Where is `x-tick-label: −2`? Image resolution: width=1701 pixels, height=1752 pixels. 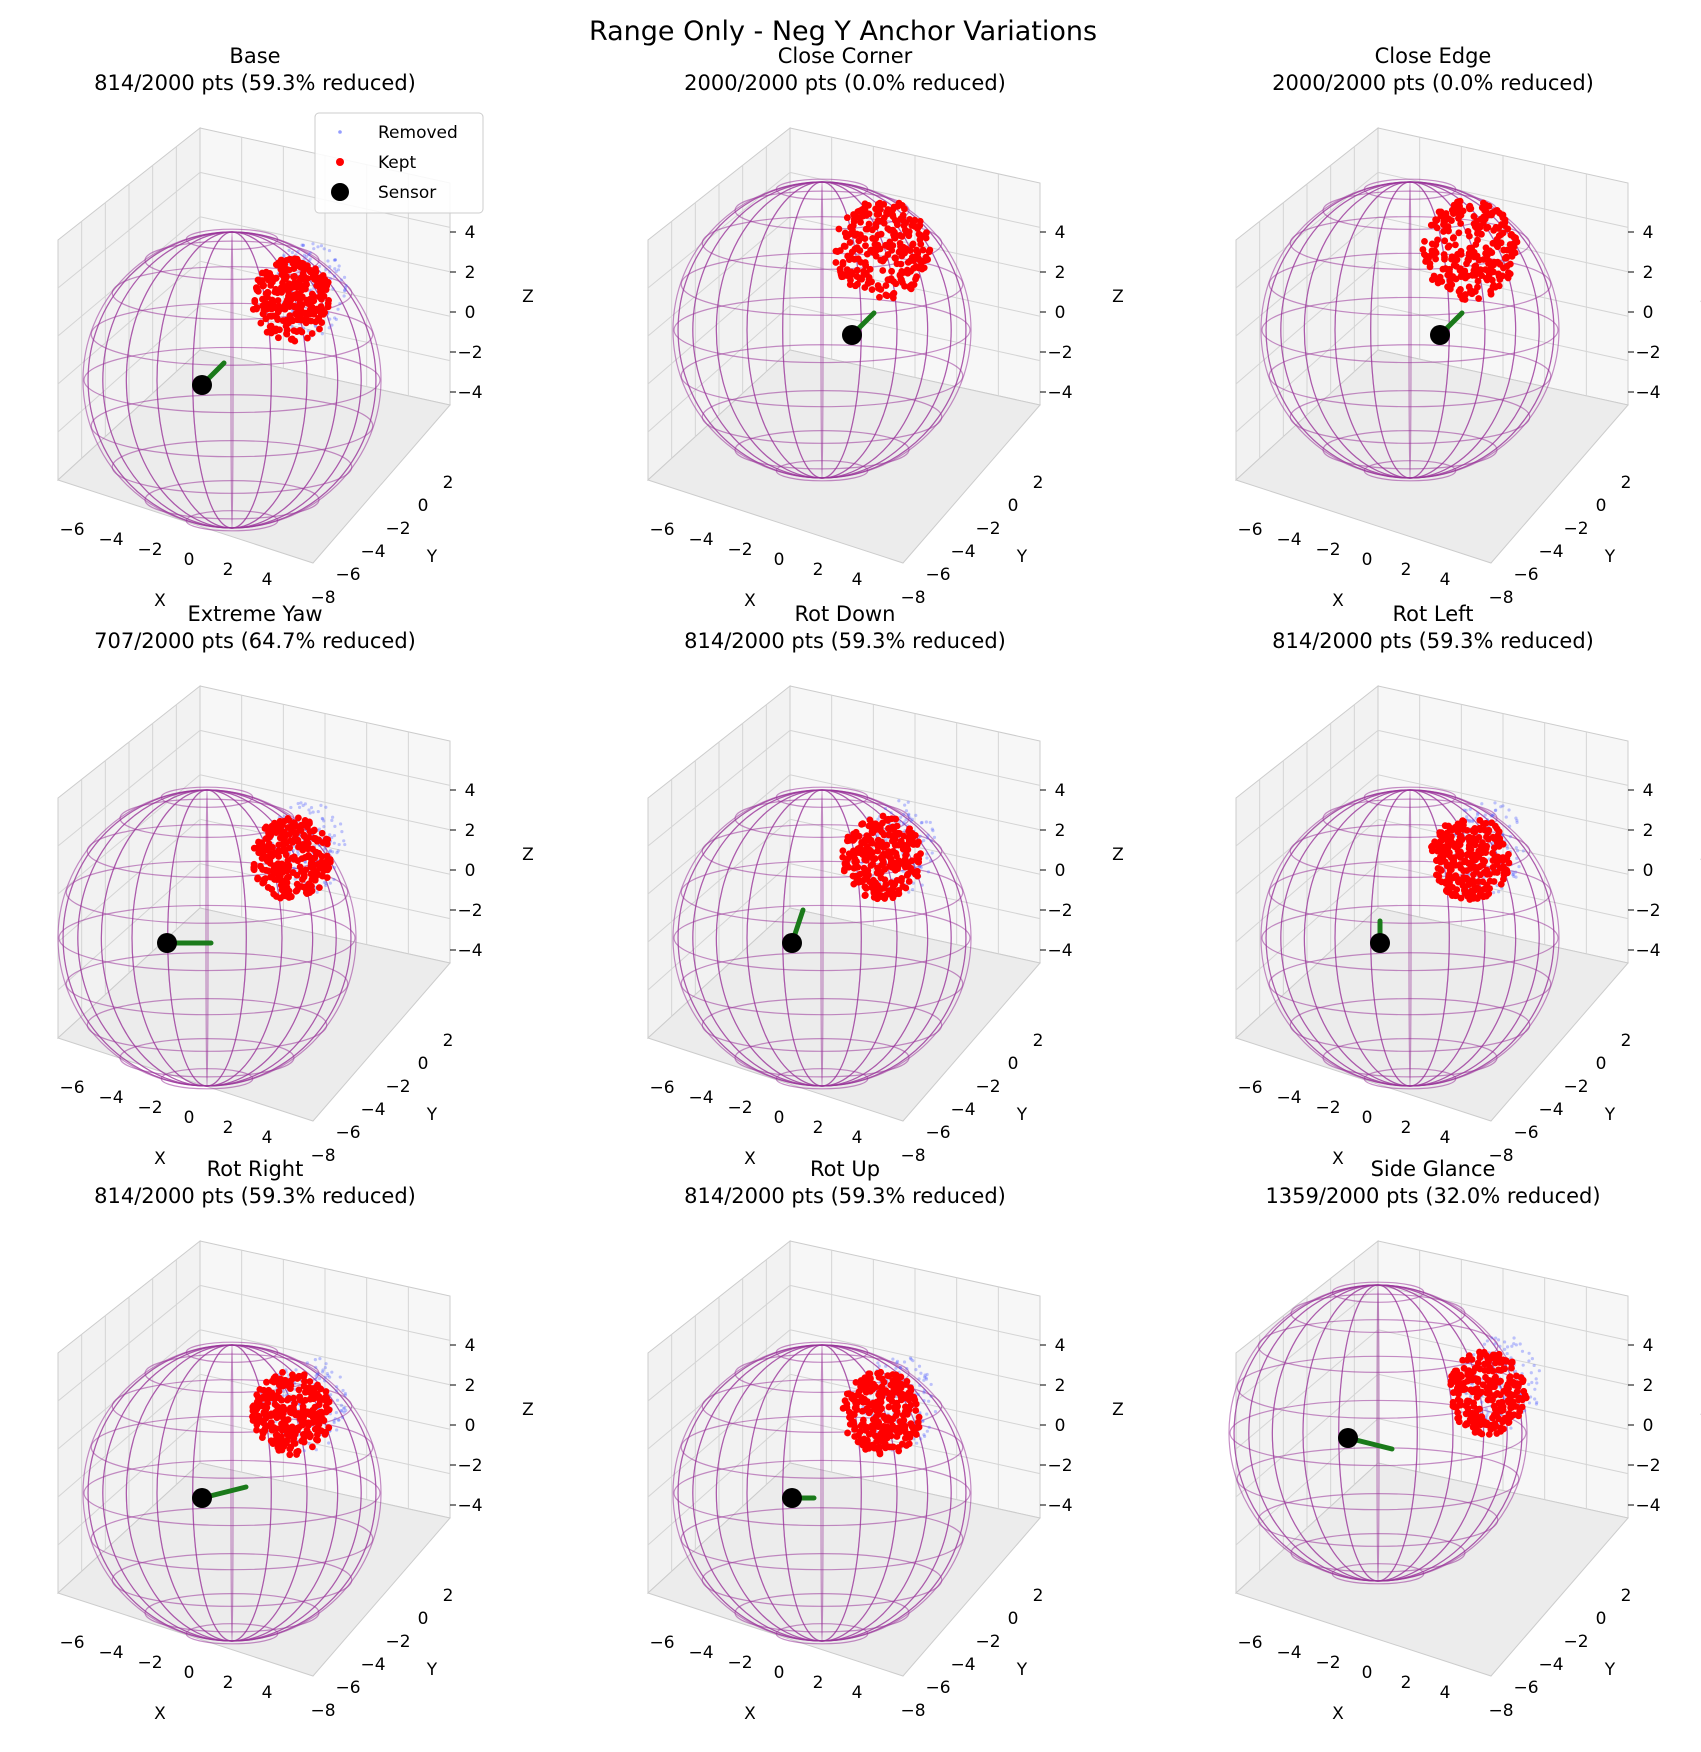
x-tick-label: −2 is located at coordinates (149, 550).